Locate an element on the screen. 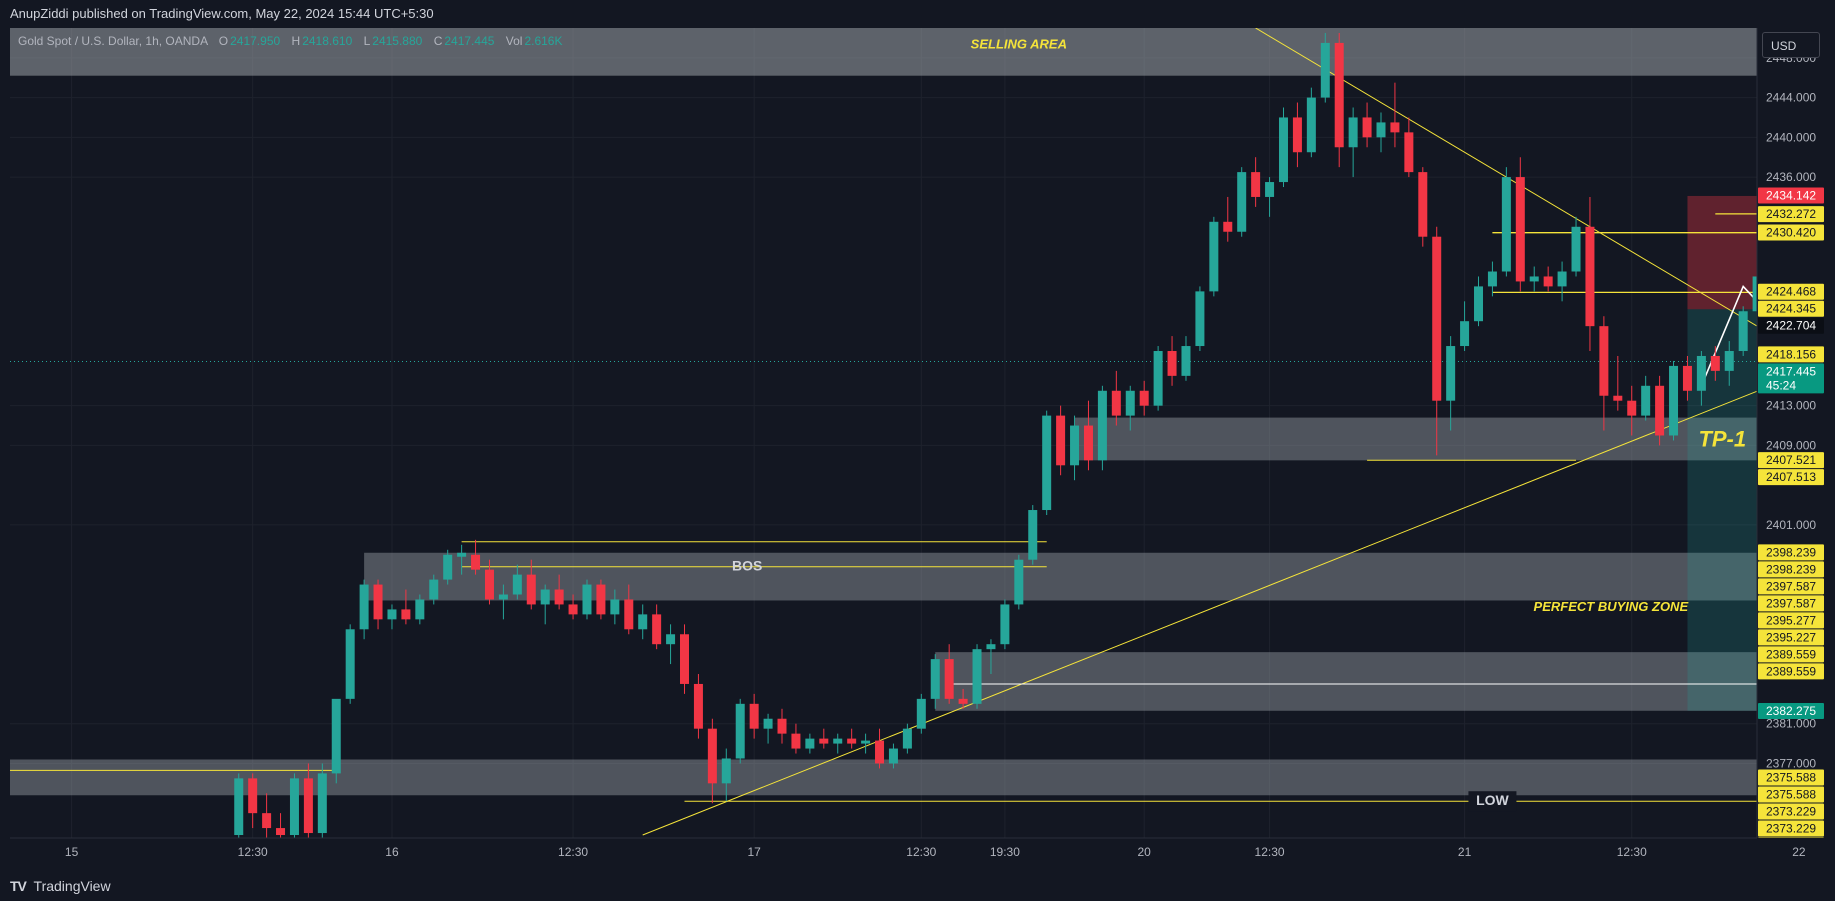 This screenshot has height=901, width=1835. price-label: 2395.227 is located at coordinates (1791, 637).